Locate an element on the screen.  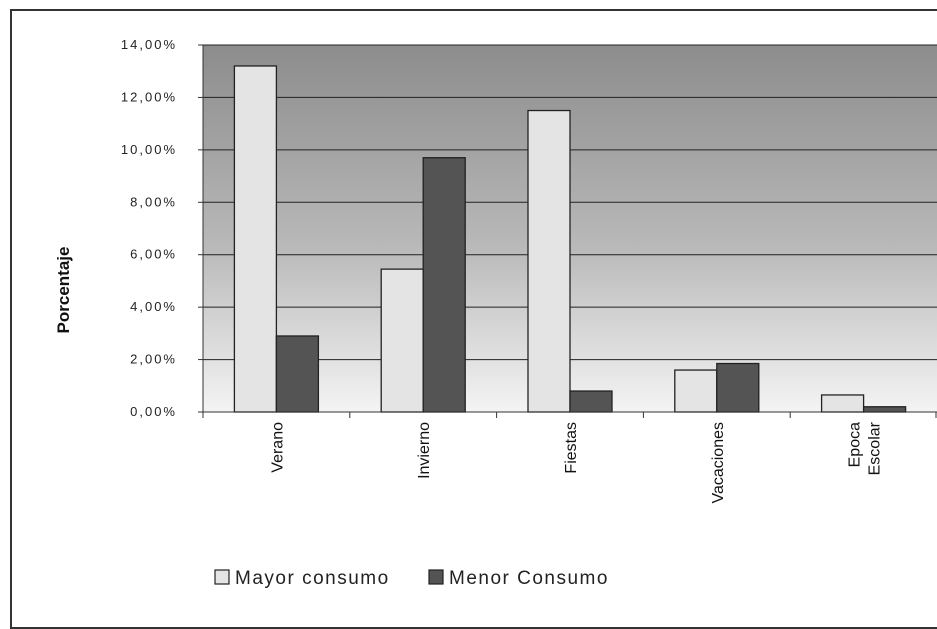
x-category-label: Verano is located at coordinates (277, 447).